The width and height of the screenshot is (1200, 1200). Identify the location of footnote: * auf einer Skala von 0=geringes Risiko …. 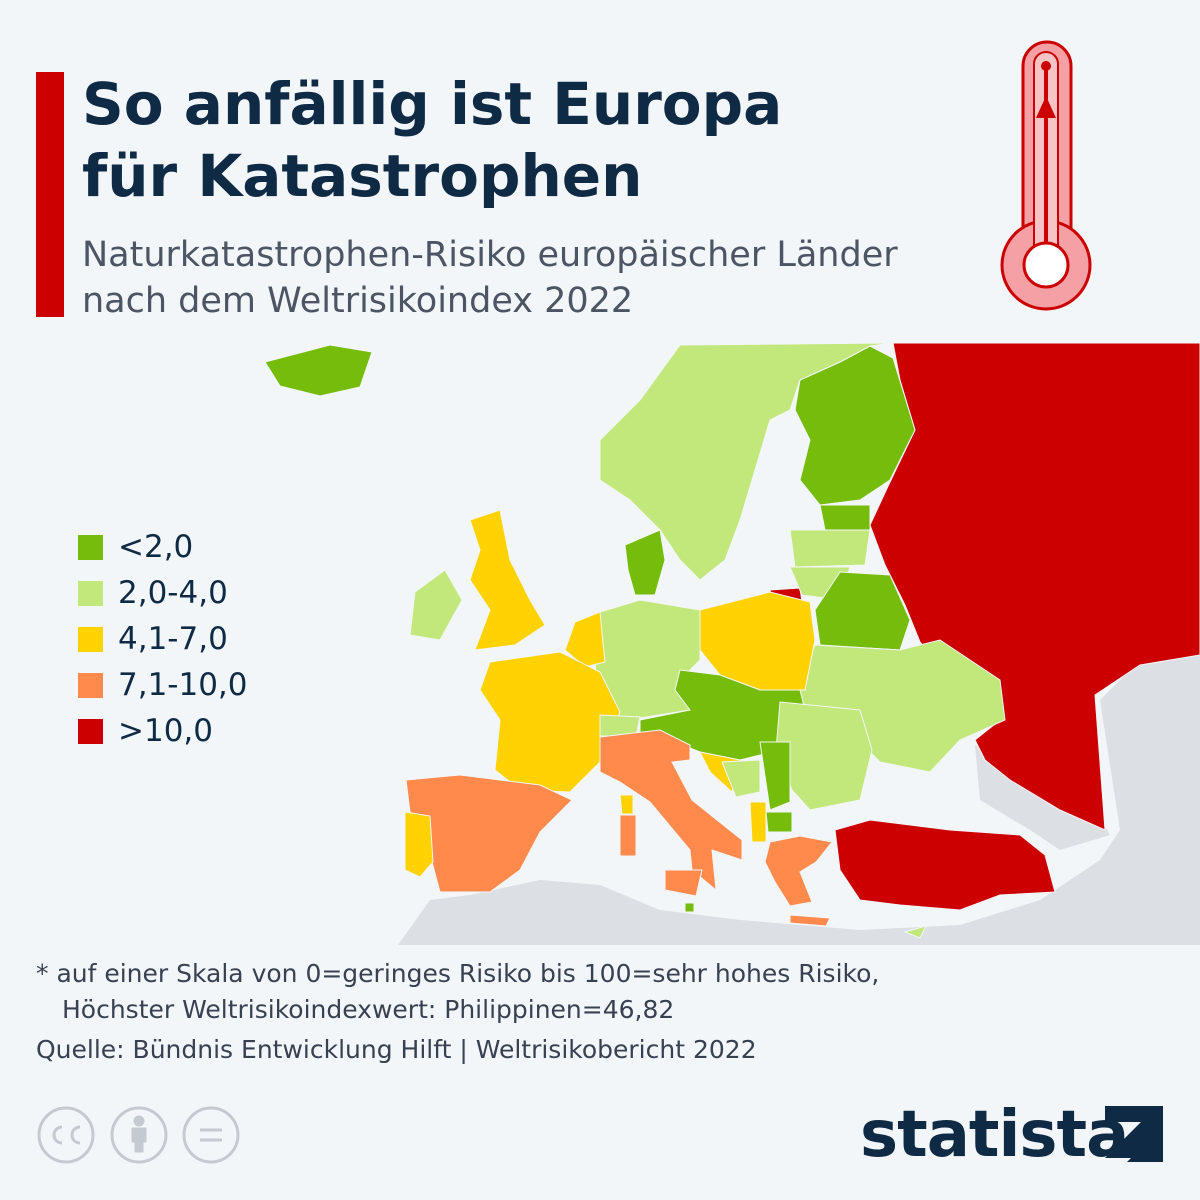
(457, 992).